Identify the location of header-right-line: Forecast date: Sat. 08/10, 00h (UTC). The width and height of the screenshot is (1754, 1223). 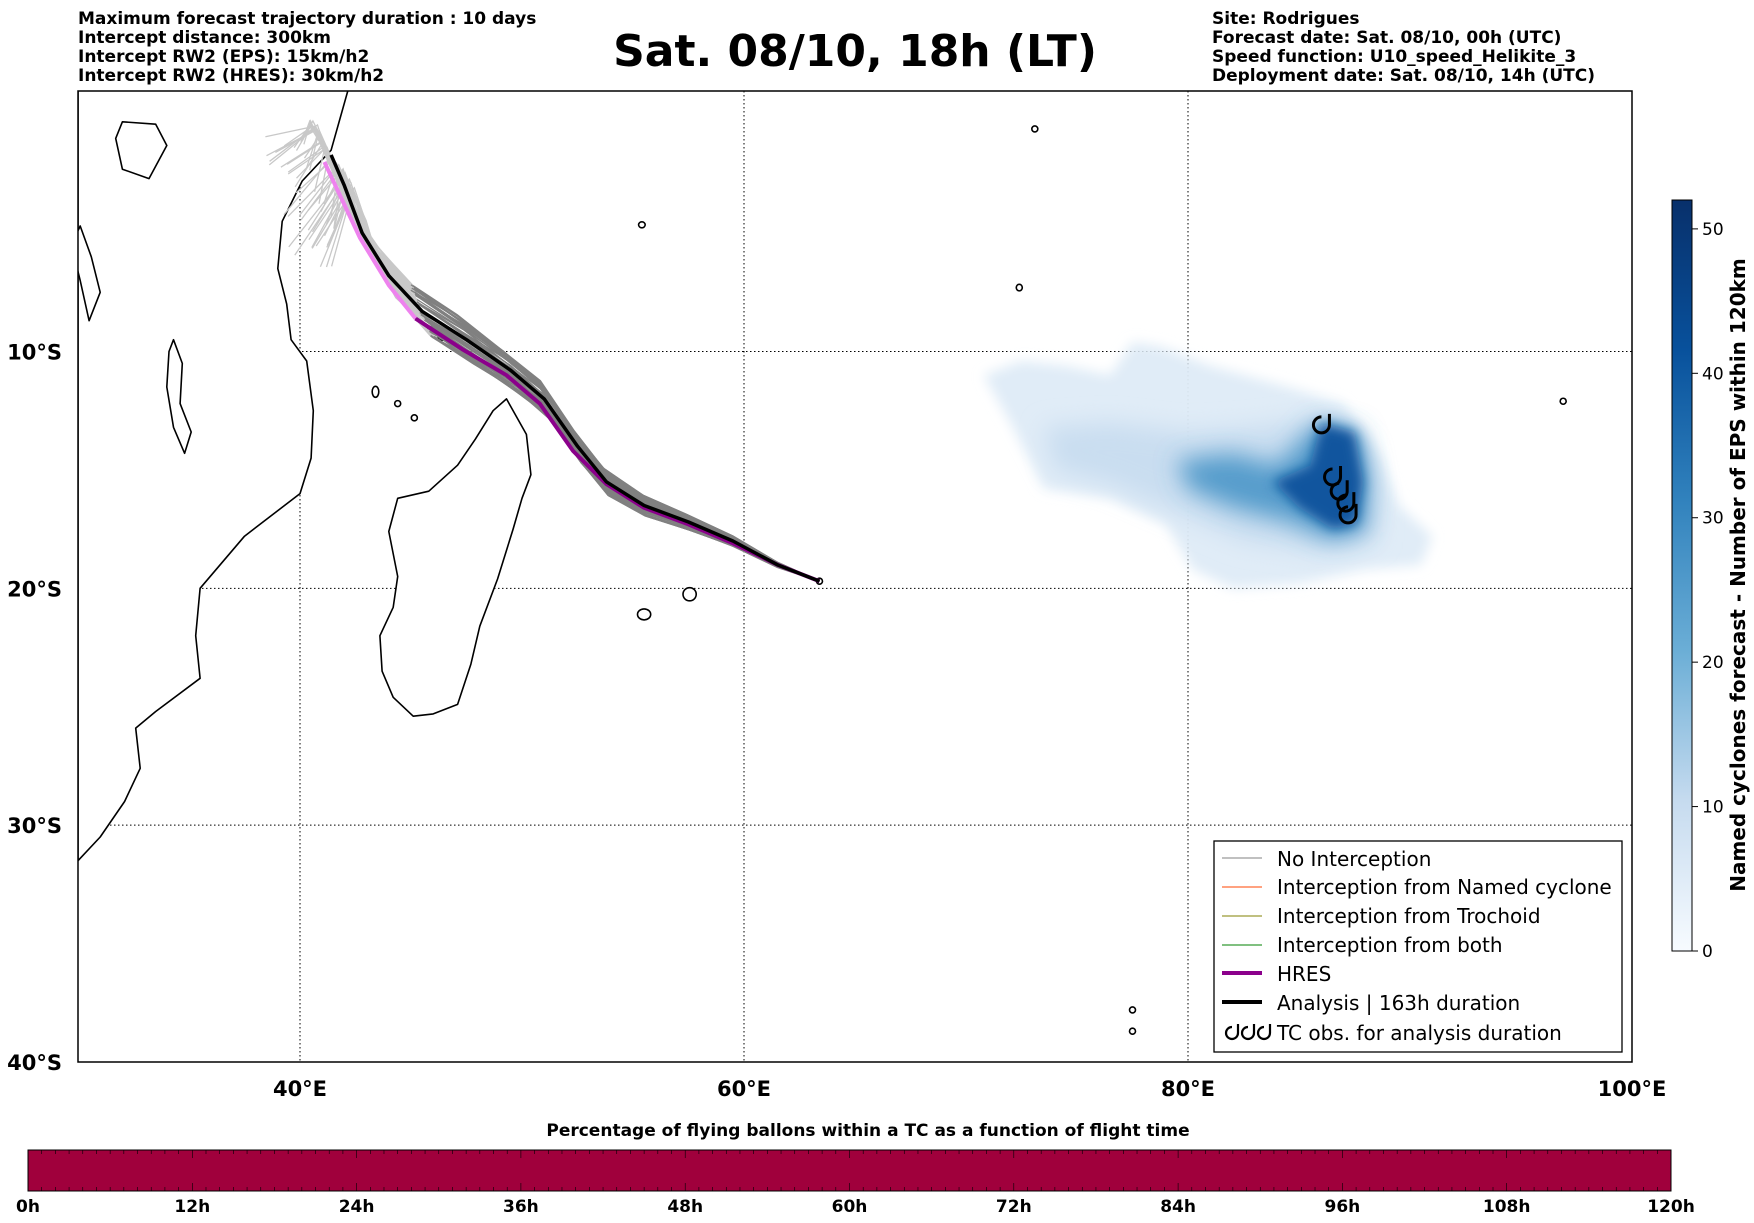
(1386, 38).